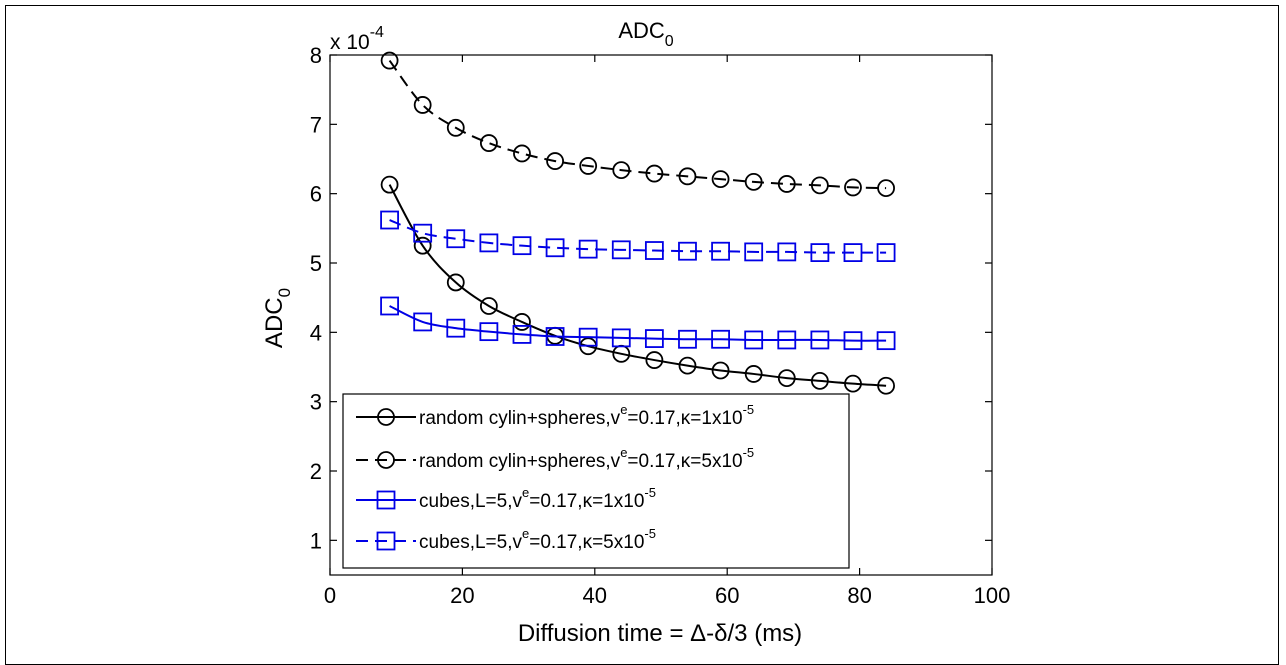 Image resolution: width=1286 pixels, height=665 pixels. Describe the element at coordinates (537, 498) in the screenshot. I see `legend-label: cubes,L=5,ve=0.17,κ=1x10-5` at that location.